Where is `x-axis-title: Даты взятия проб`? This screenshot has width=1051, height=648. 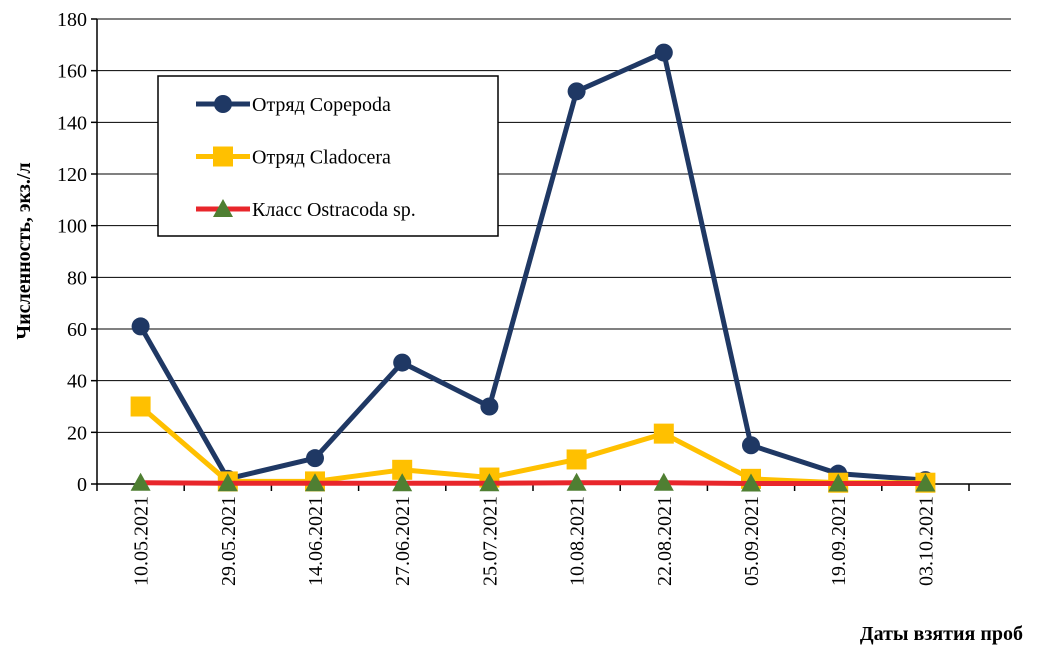
x-axis-title: Даты взятия проб is located at coordinates (941, 634).